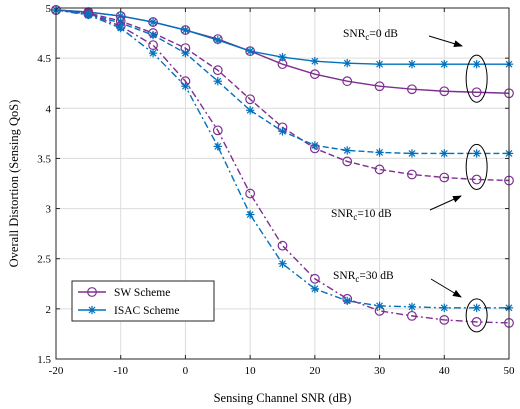 This screenshot has height=409, width=520. What do you see at coordinates (142, 293) in the screenshot?
I see `legend-label: SW Scheme` at bounding box center [142, 293].